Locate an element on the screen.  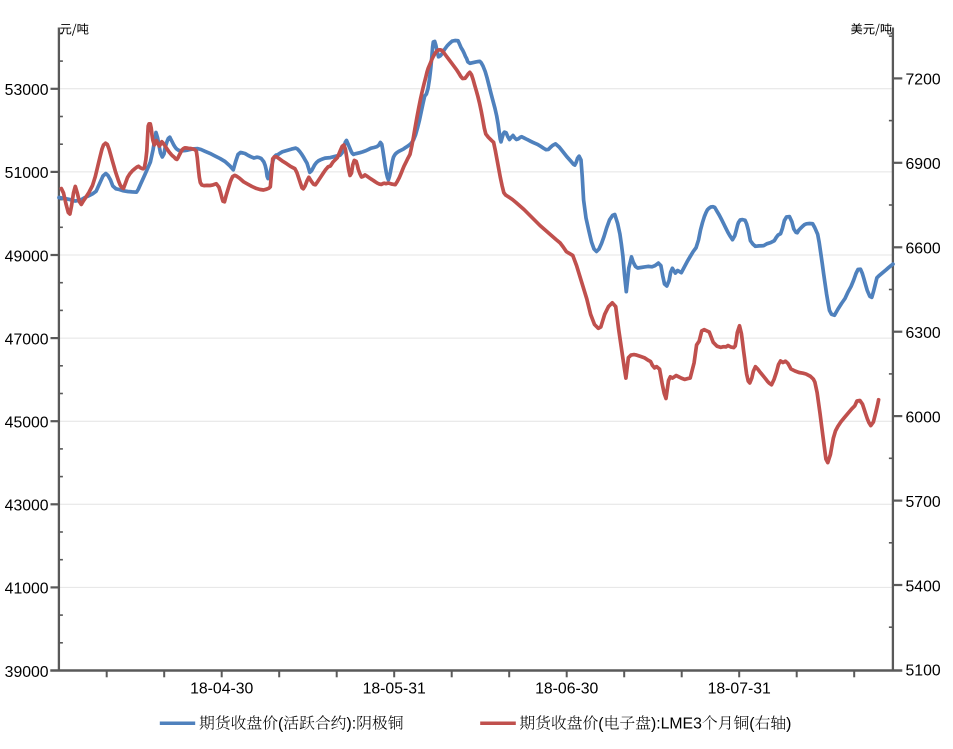
svg-text: 39000 is located at coordinates (27, 672).